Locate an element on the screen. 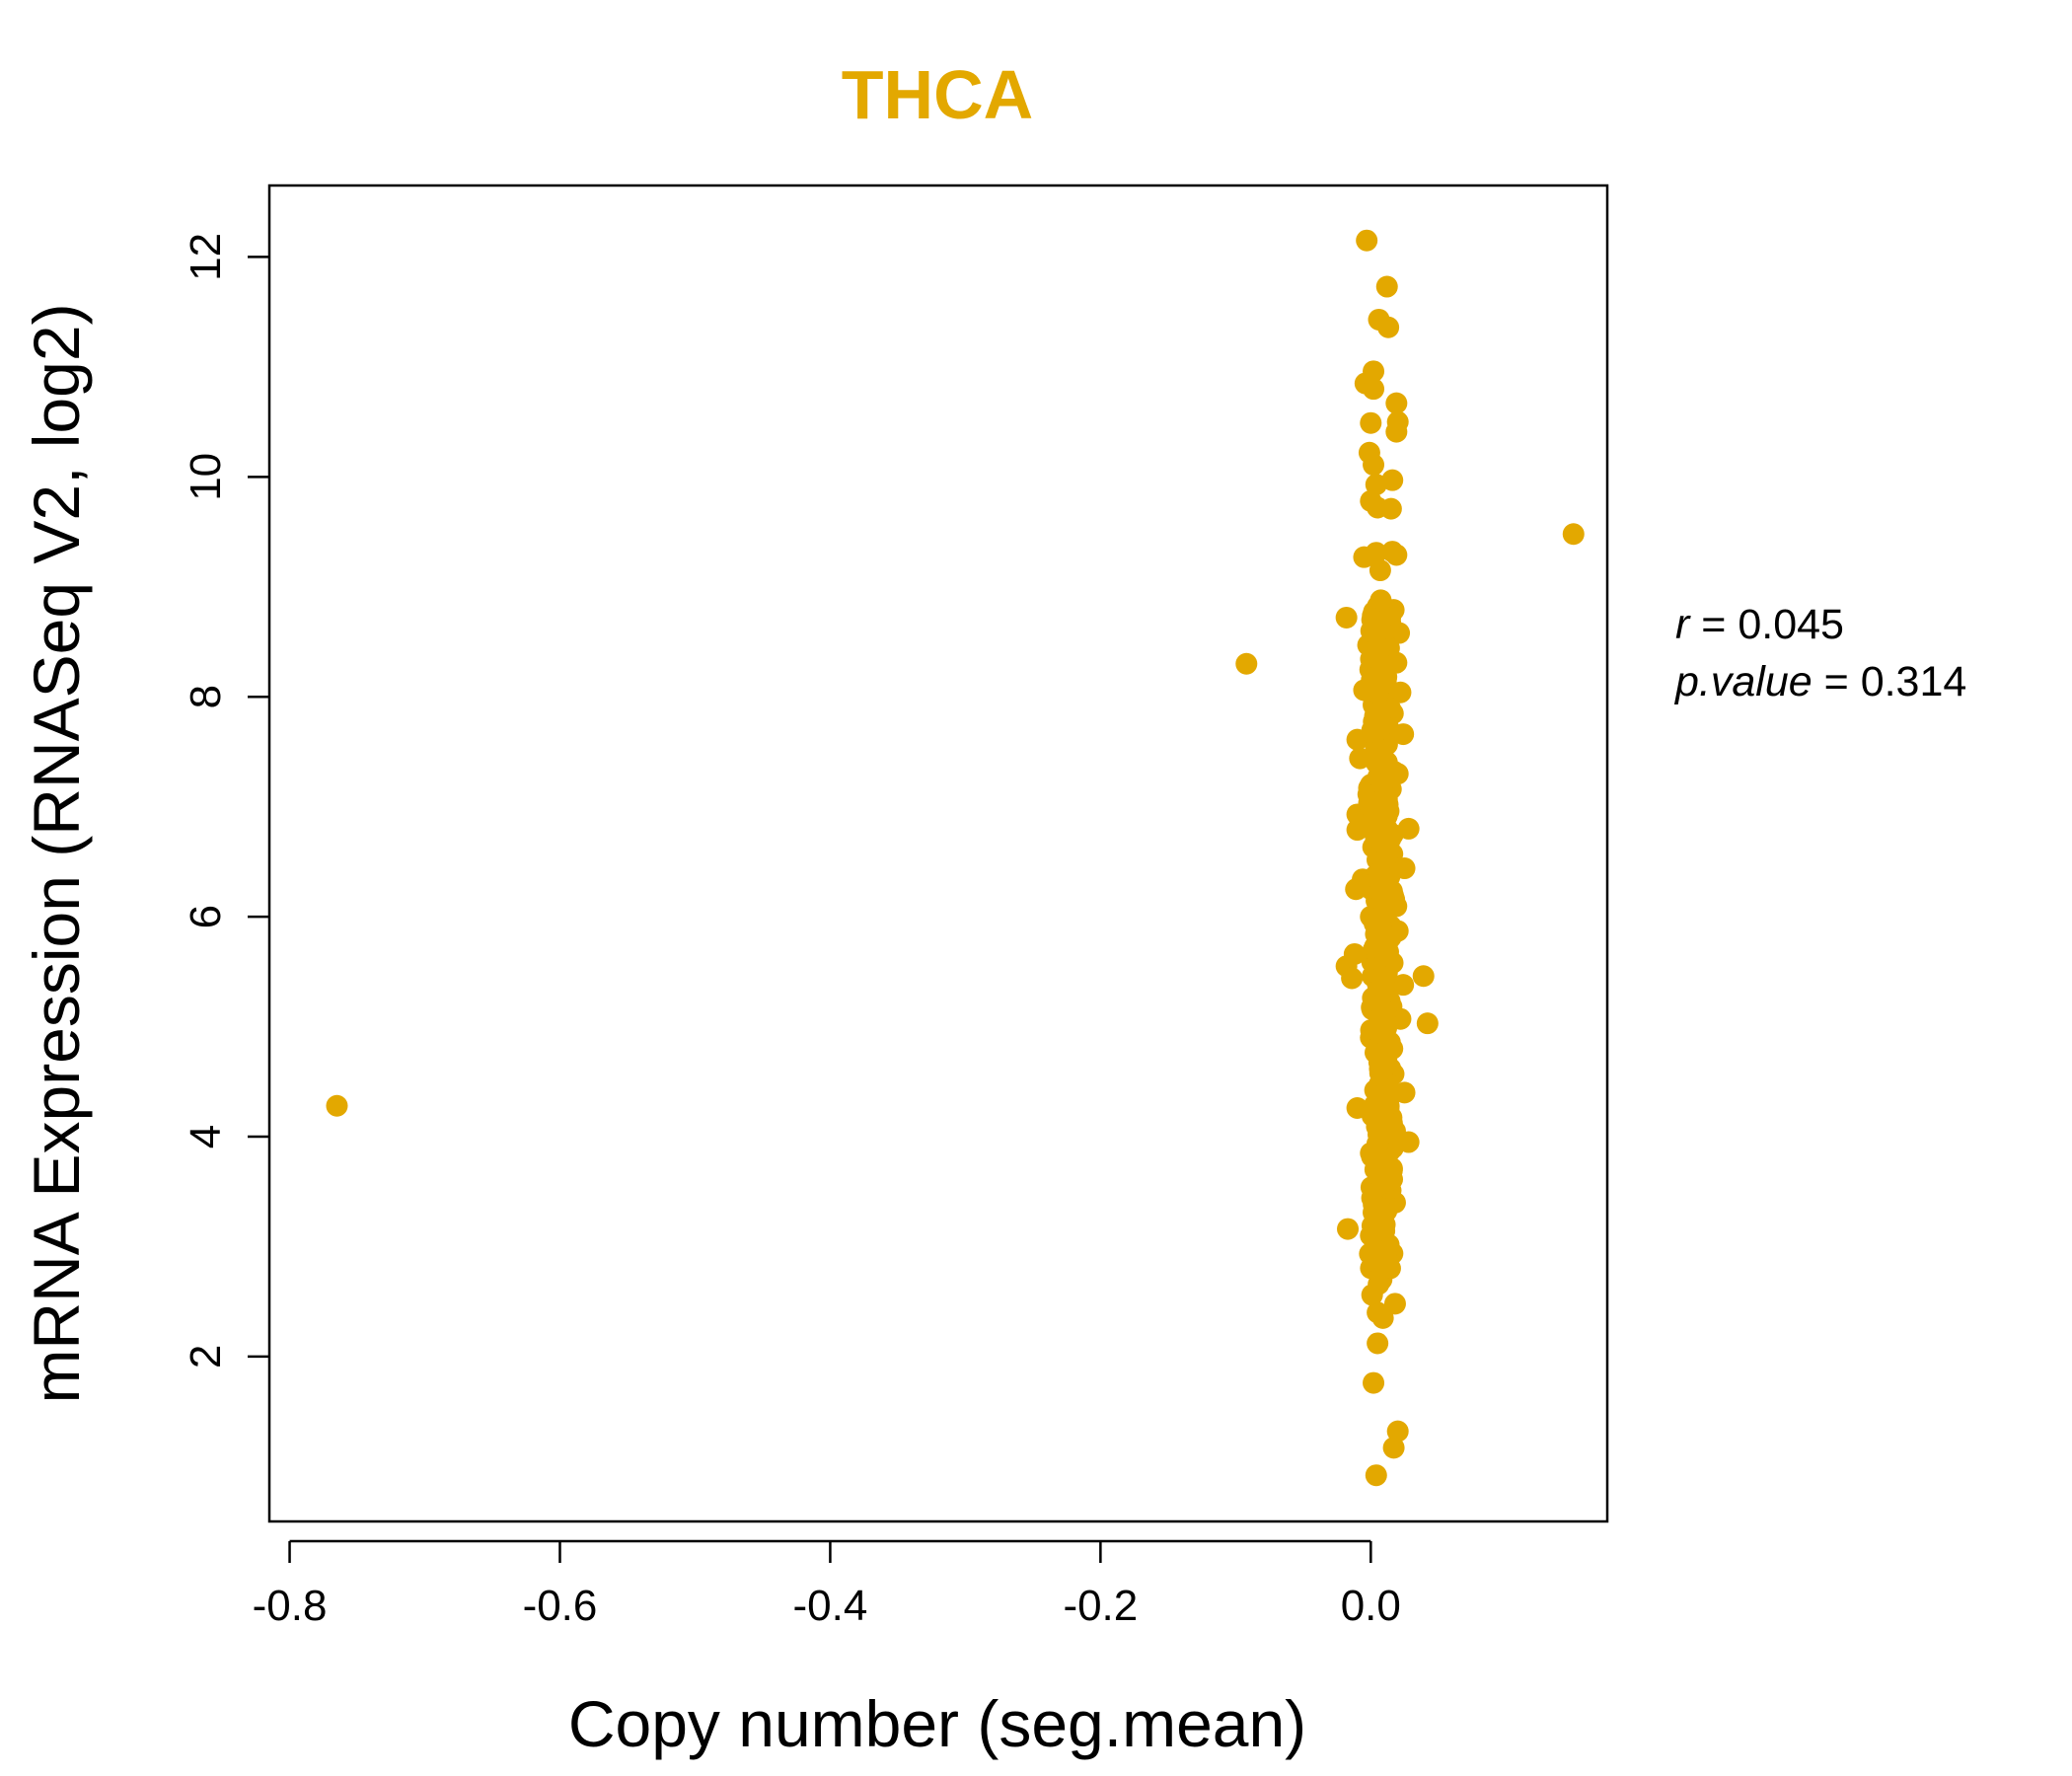 The width and height of the screenshot is (2072, 1776). x-tick-label: -0.2 is located at coordinates (1100, 1606).